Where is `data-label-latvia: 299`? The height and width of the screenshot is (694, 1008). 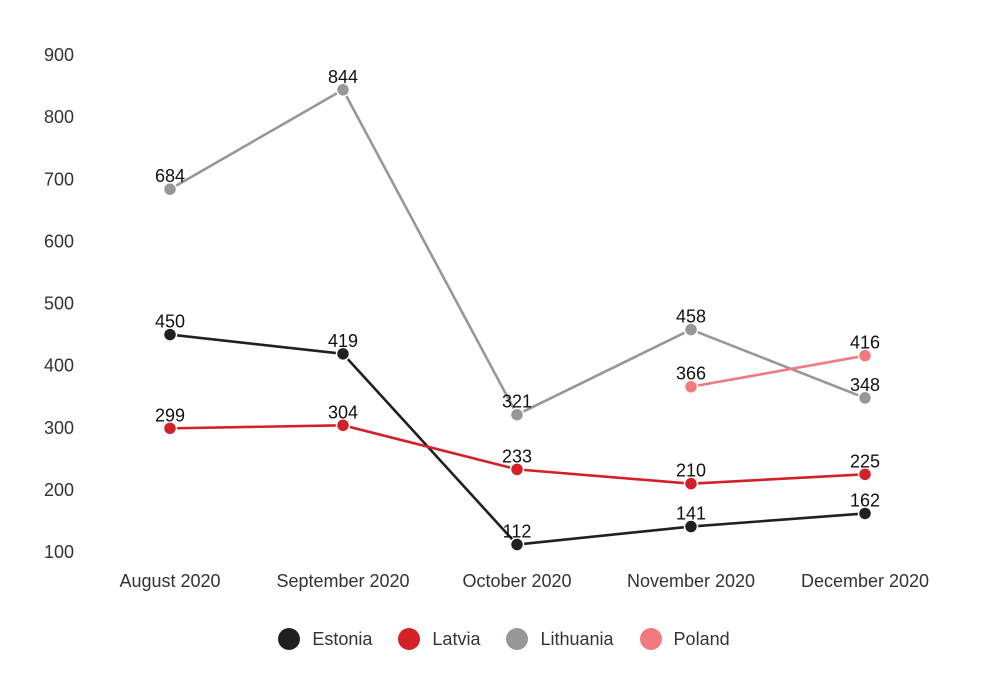 data-label-latvia: 299 is located at coordinates (170, 415).